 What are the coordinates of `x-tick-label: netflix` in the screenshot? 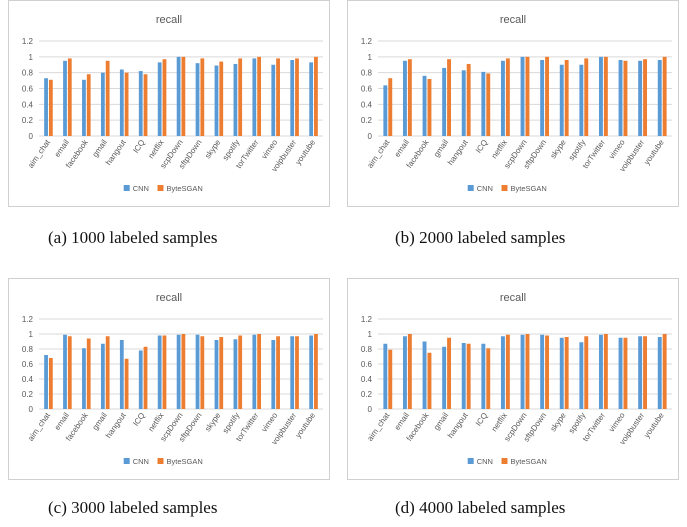 It's located at (499, 422).